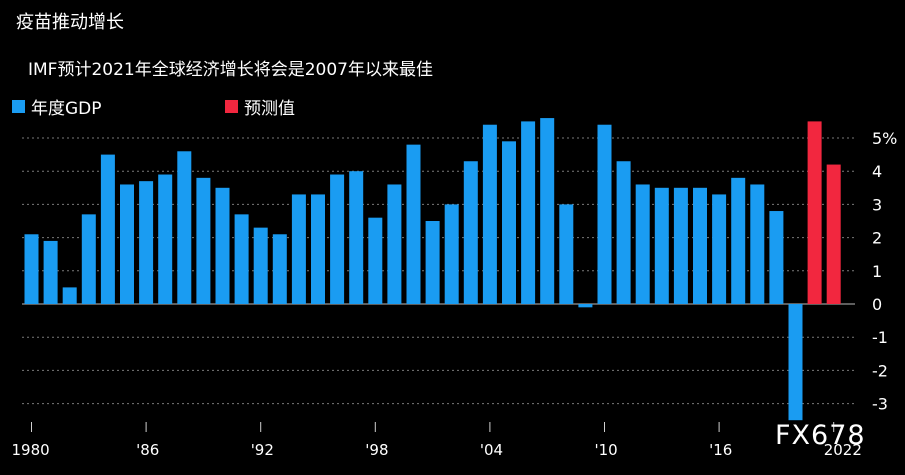 The height and width of the screenshot is (475, 905). I want to click on x-tick-label: '16, so click(720, 450).